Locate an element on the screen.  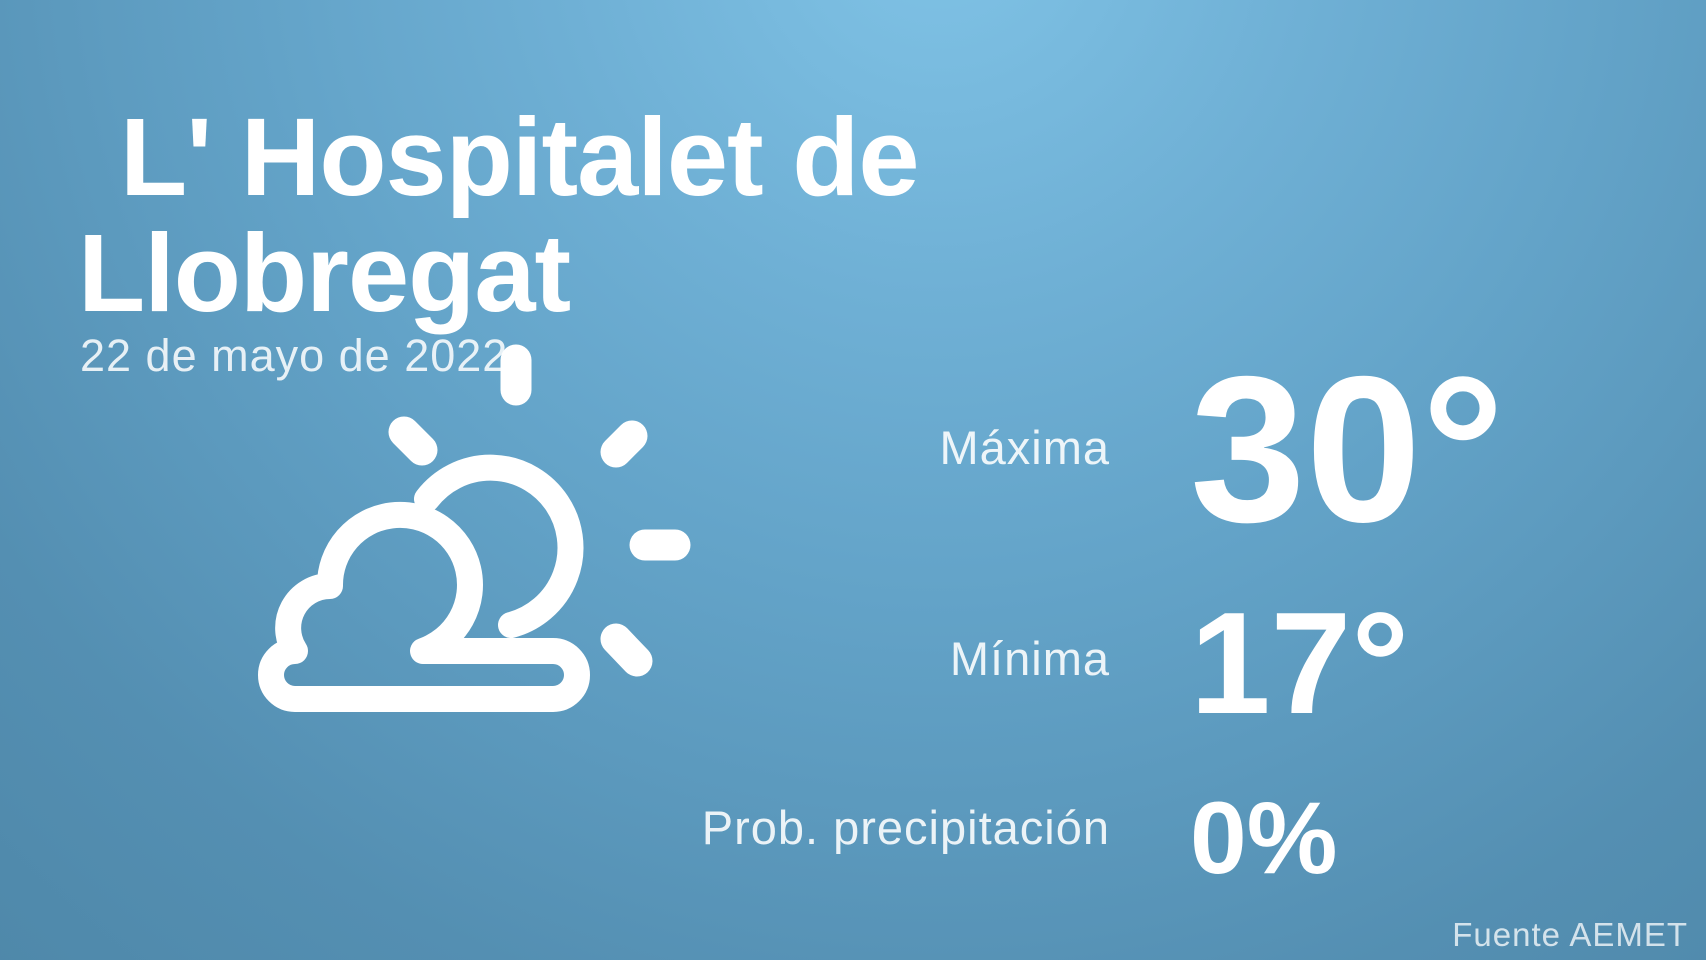
sun-behind-cloud-icon is located at coordinates (460, 528).